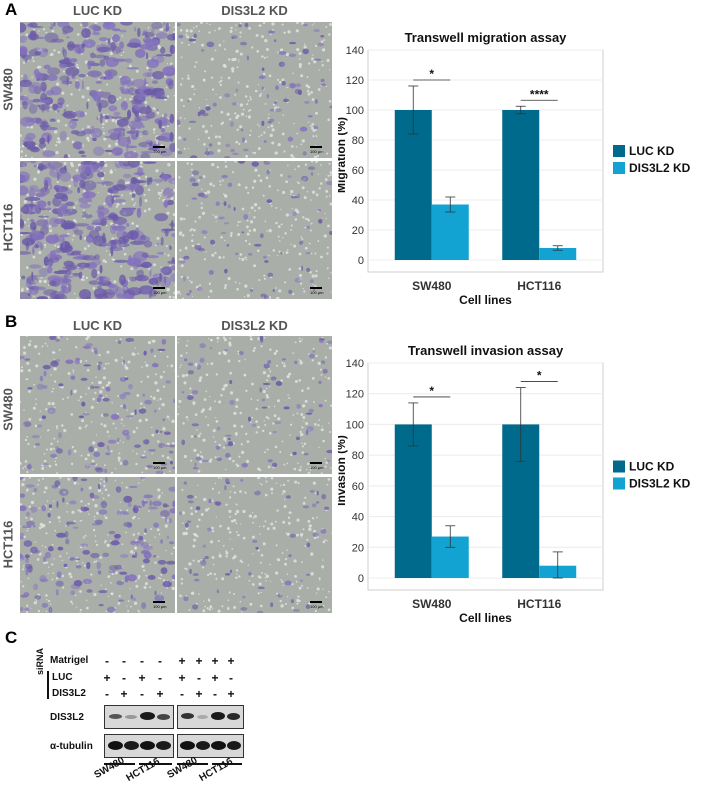 This screenshot has width=708, height=797. I want to click on y-tick-label: 60, so click(358, 171).